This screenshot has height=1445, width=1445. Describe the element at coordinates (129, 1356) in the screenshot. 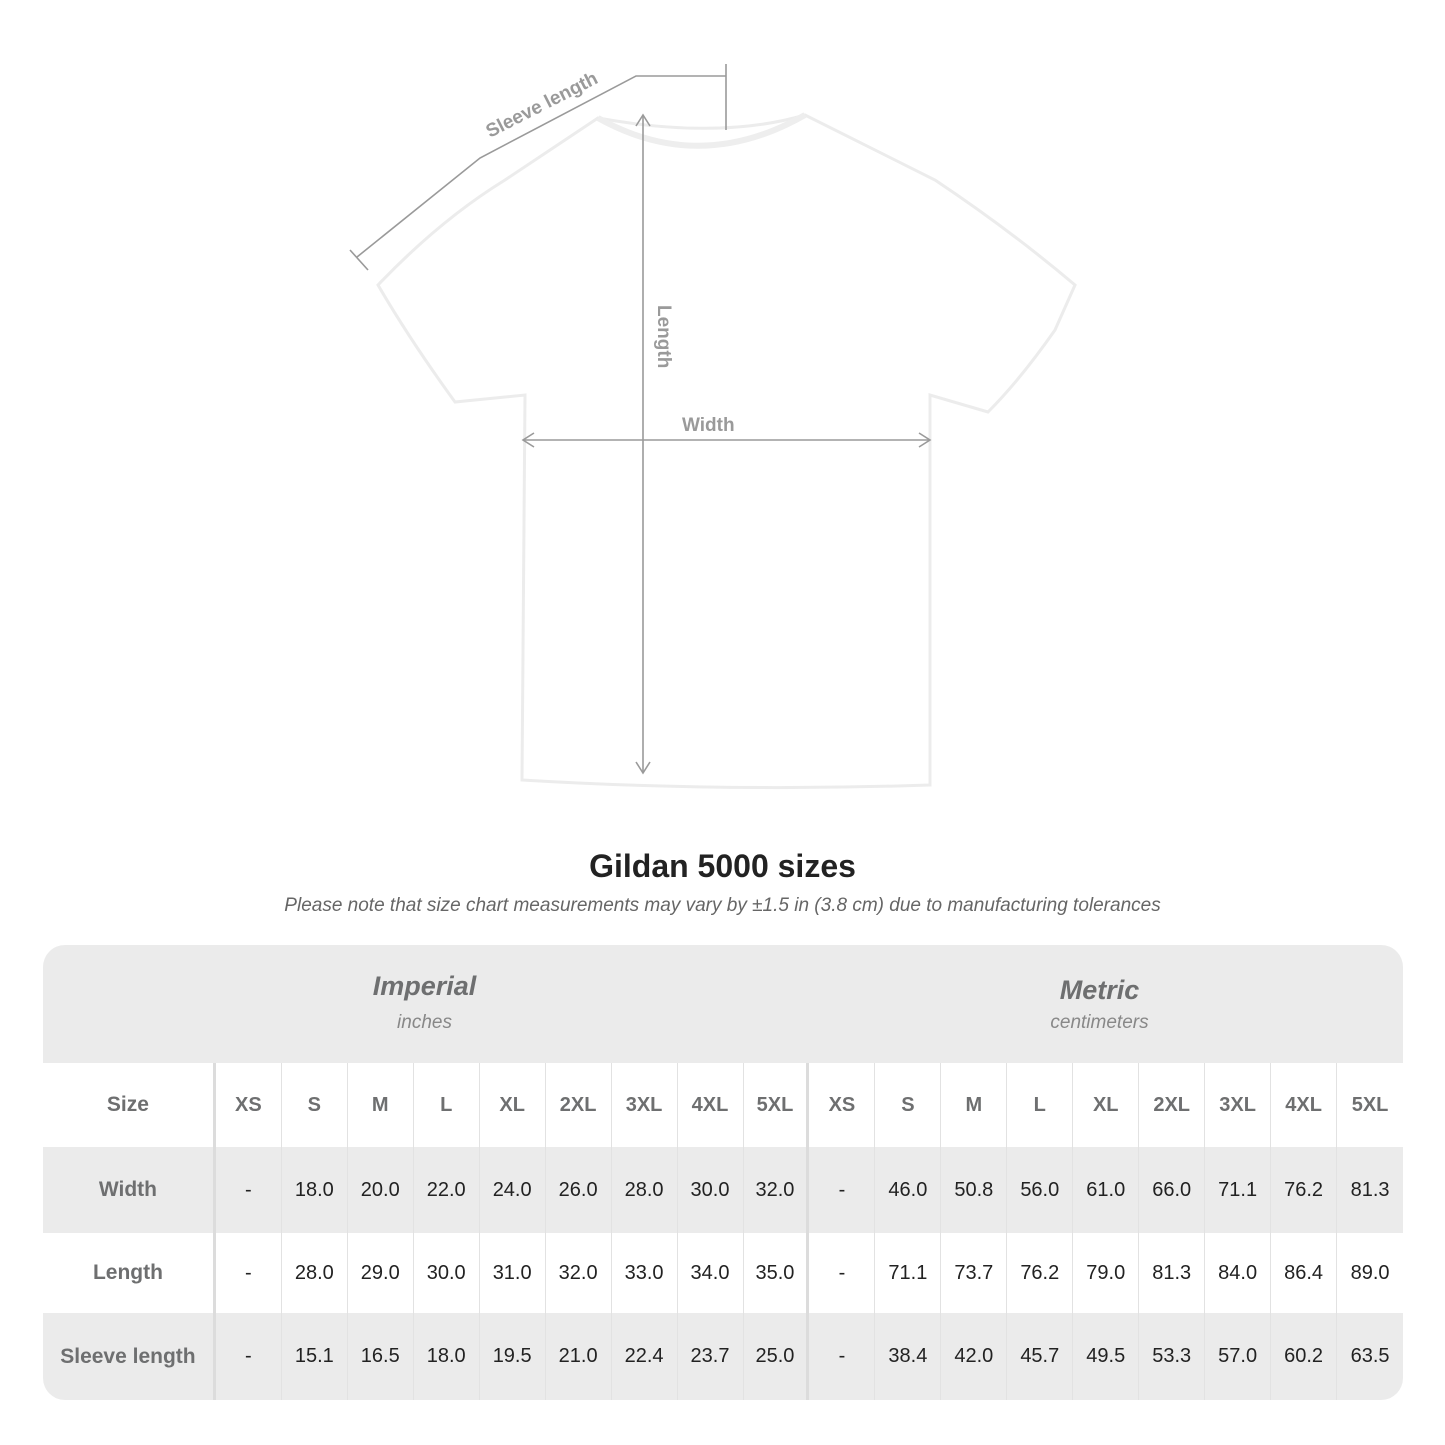

I see `row-label: Sleeve length` at that location.